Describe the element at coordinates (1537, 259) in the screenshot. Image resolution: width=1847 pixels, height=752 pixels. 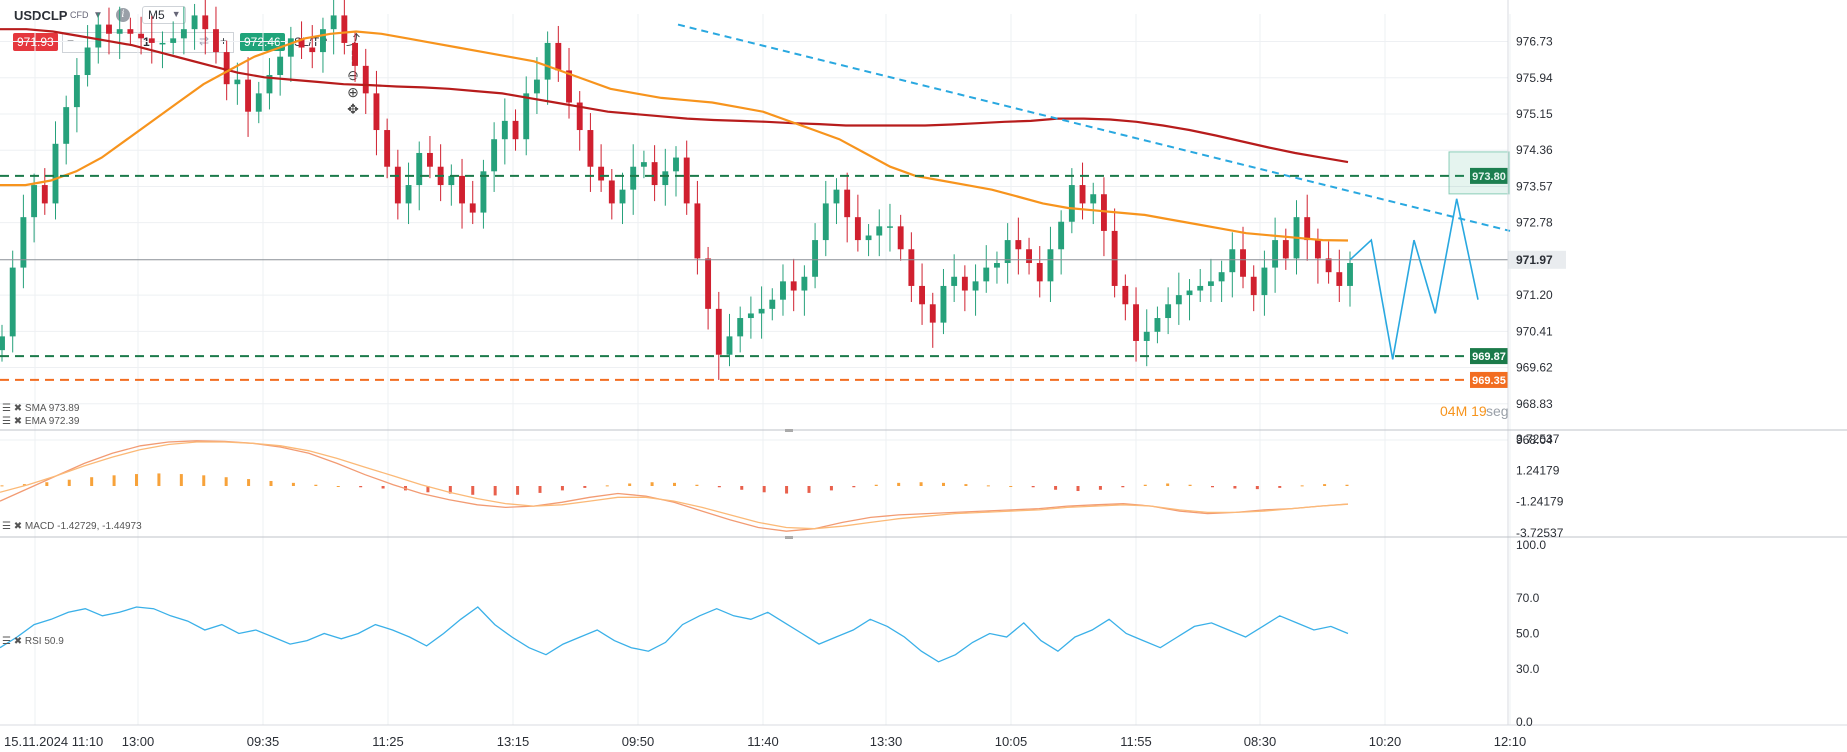
I see `current-price-tag` at that location.